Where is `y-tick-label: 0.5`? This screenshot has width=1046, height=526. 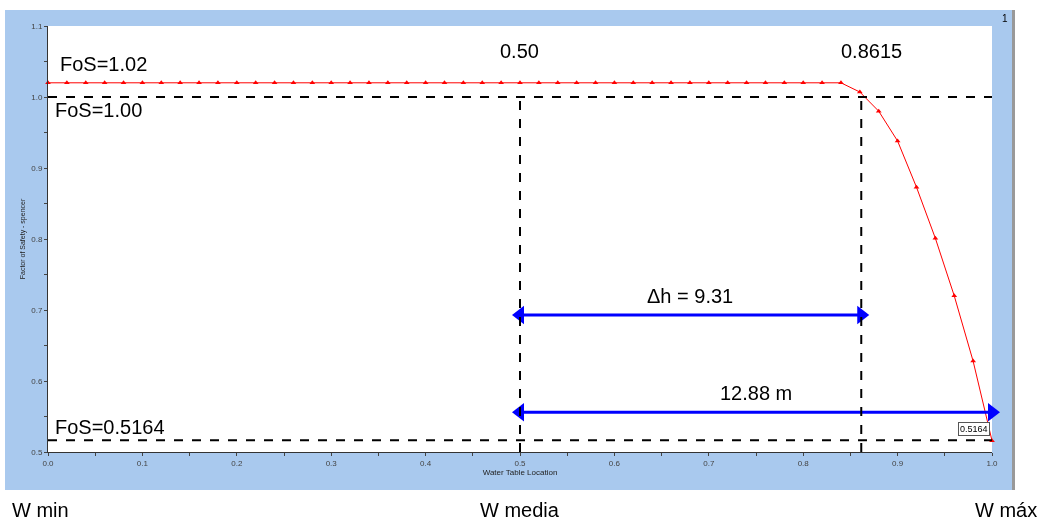 y-tick-label: 0.5 is located at coordinates (37, 452).